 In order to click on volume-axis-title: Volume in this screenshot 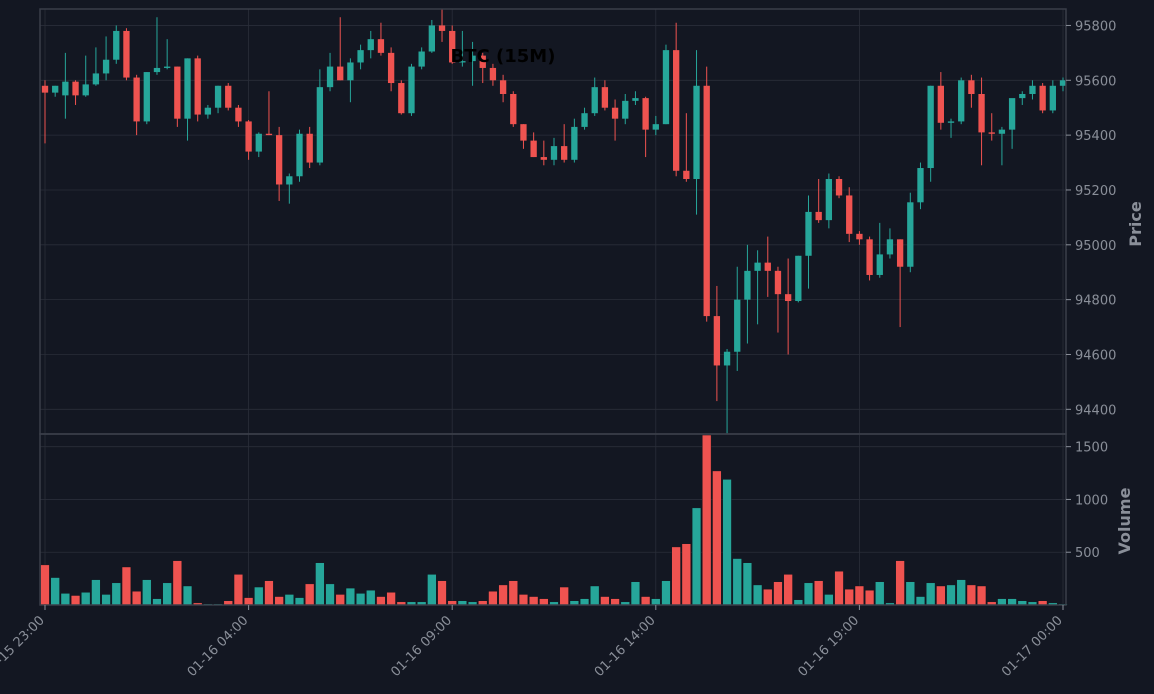, I will do `click(1124, 520)`.